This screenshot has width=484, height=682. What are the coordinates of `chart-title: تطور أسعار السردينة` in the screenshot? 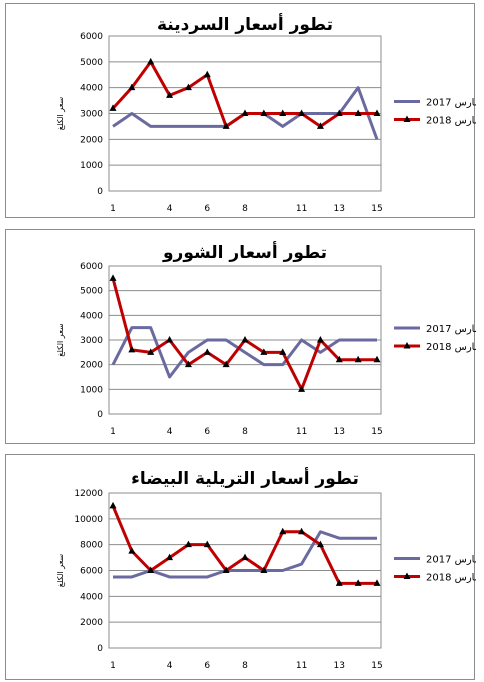 It's located at (245, 24).